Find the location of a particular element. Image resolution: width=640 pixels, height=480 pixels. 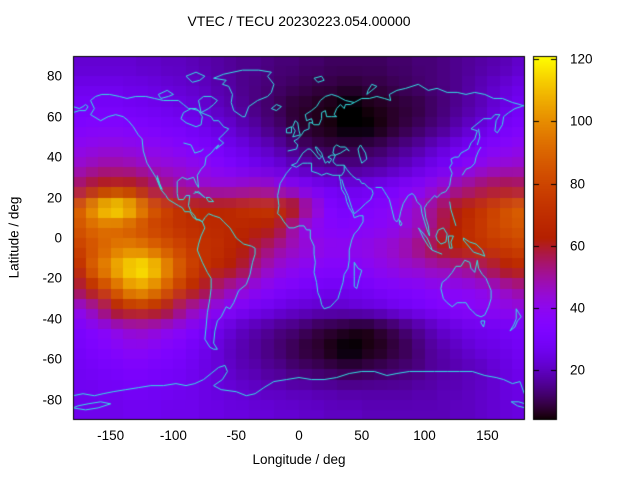

chart-title: VTEC / TECU 20230223.054.00000 is located at coordinates (299, 21).